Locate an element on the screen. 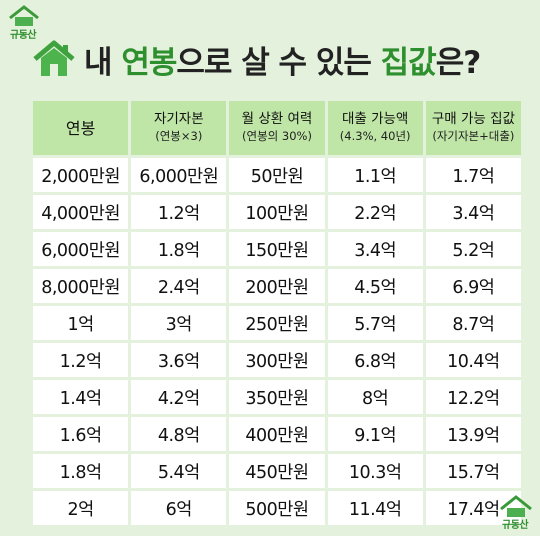 The height and width of the screenshot is (536, 540). table-cell: 50만원 is located at coordinates (277, 175).